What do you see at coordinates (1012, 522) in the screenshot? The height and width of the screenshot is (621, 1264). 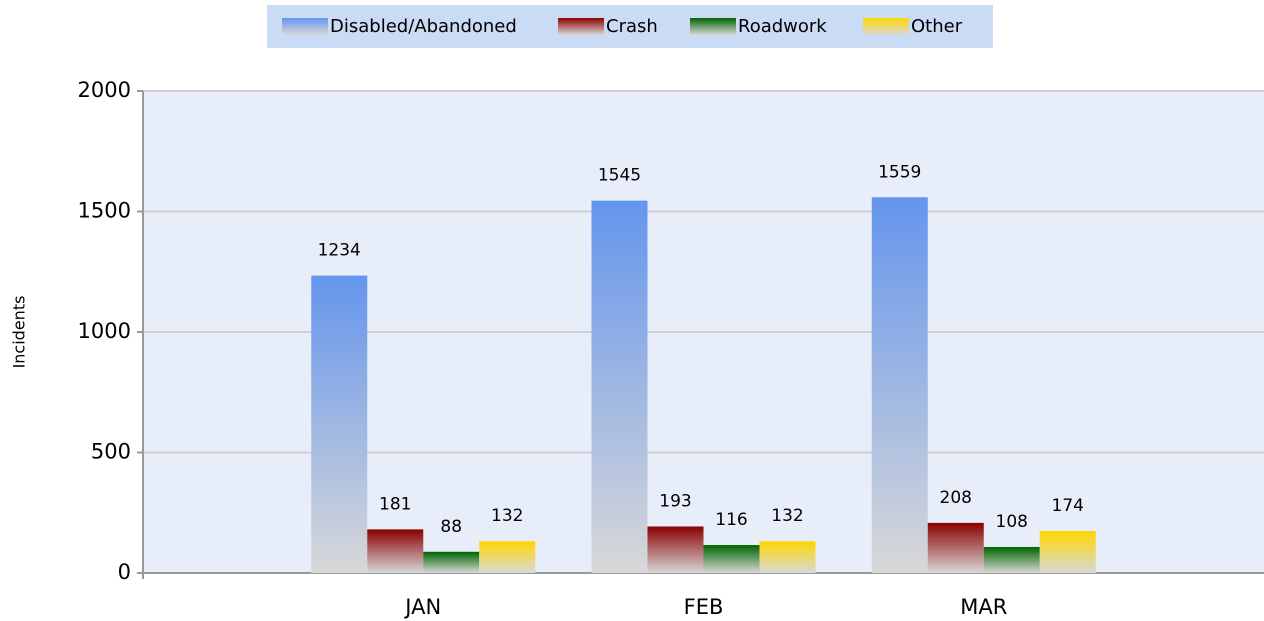 I see `value-label: 108` at bounding box center [1012, 522].